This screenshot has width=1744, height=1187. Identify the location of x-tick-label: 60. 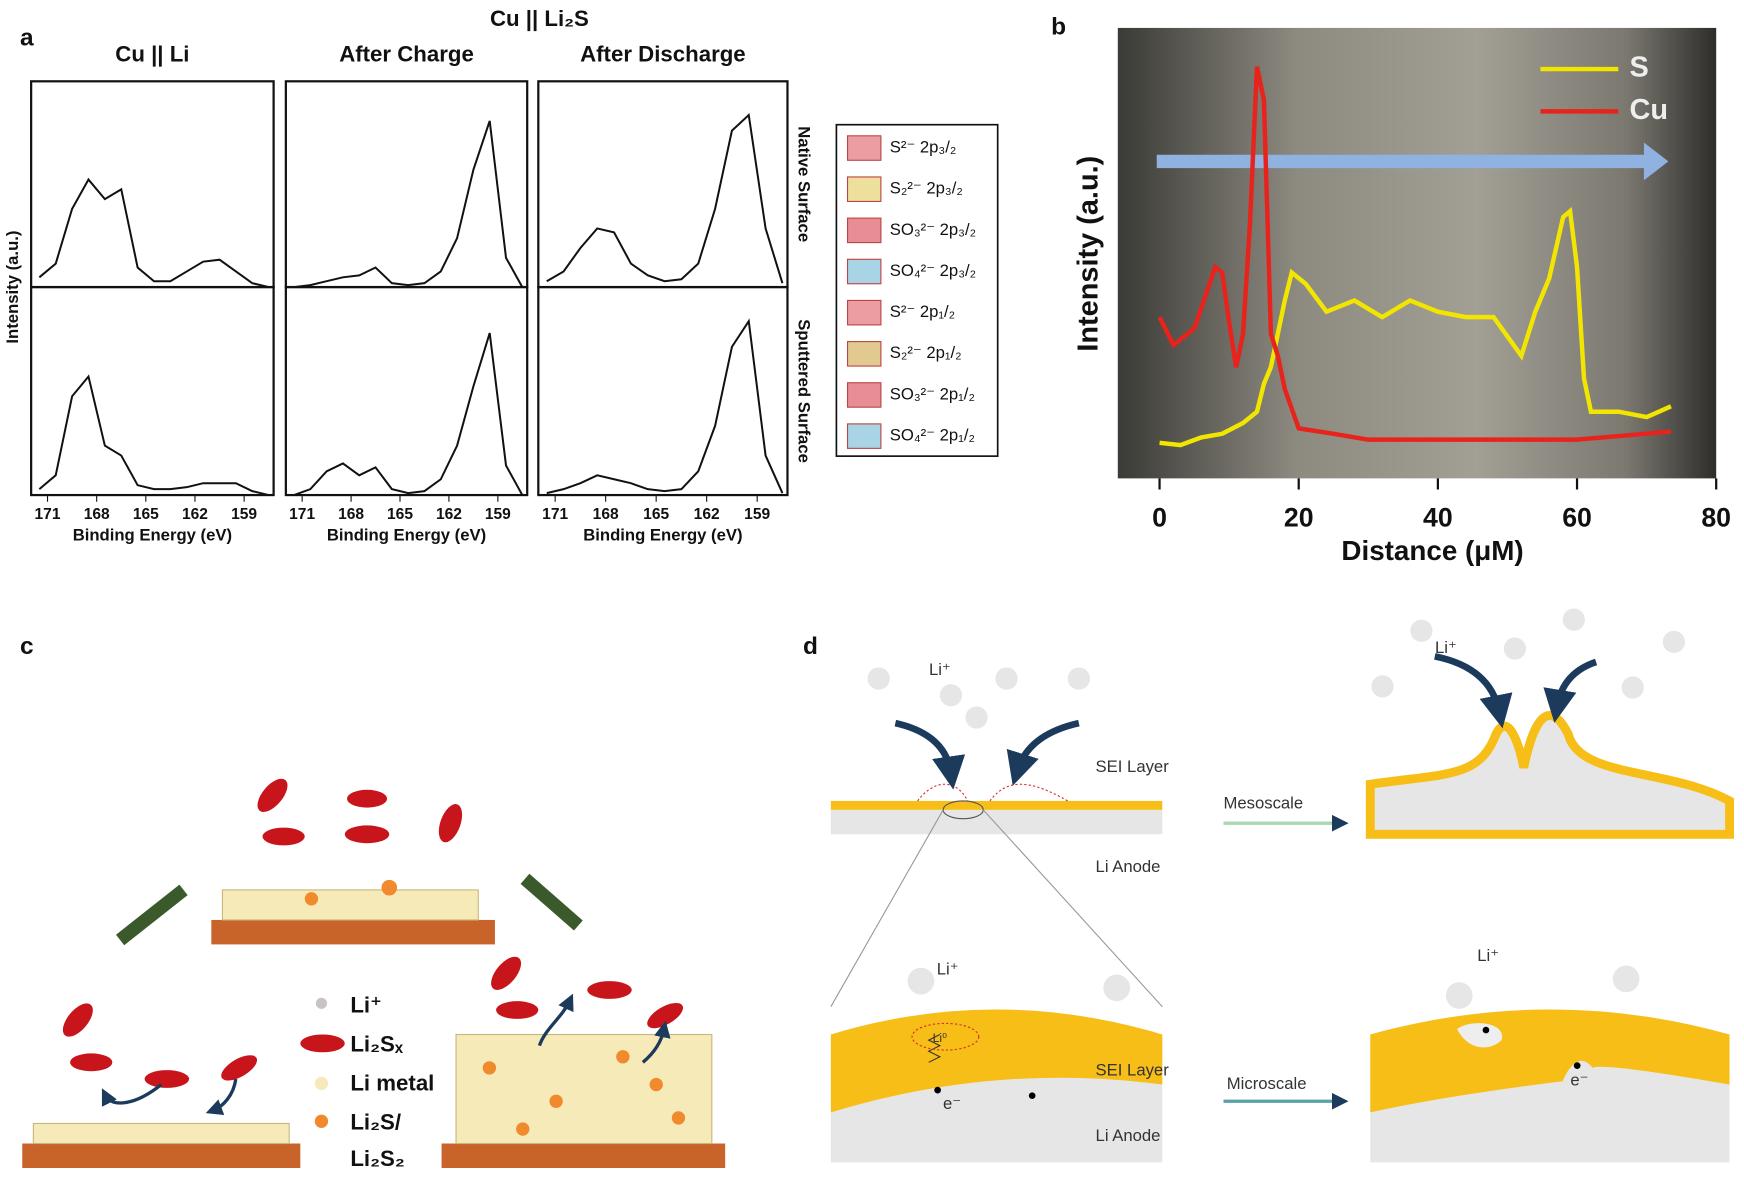
(1577, 518).